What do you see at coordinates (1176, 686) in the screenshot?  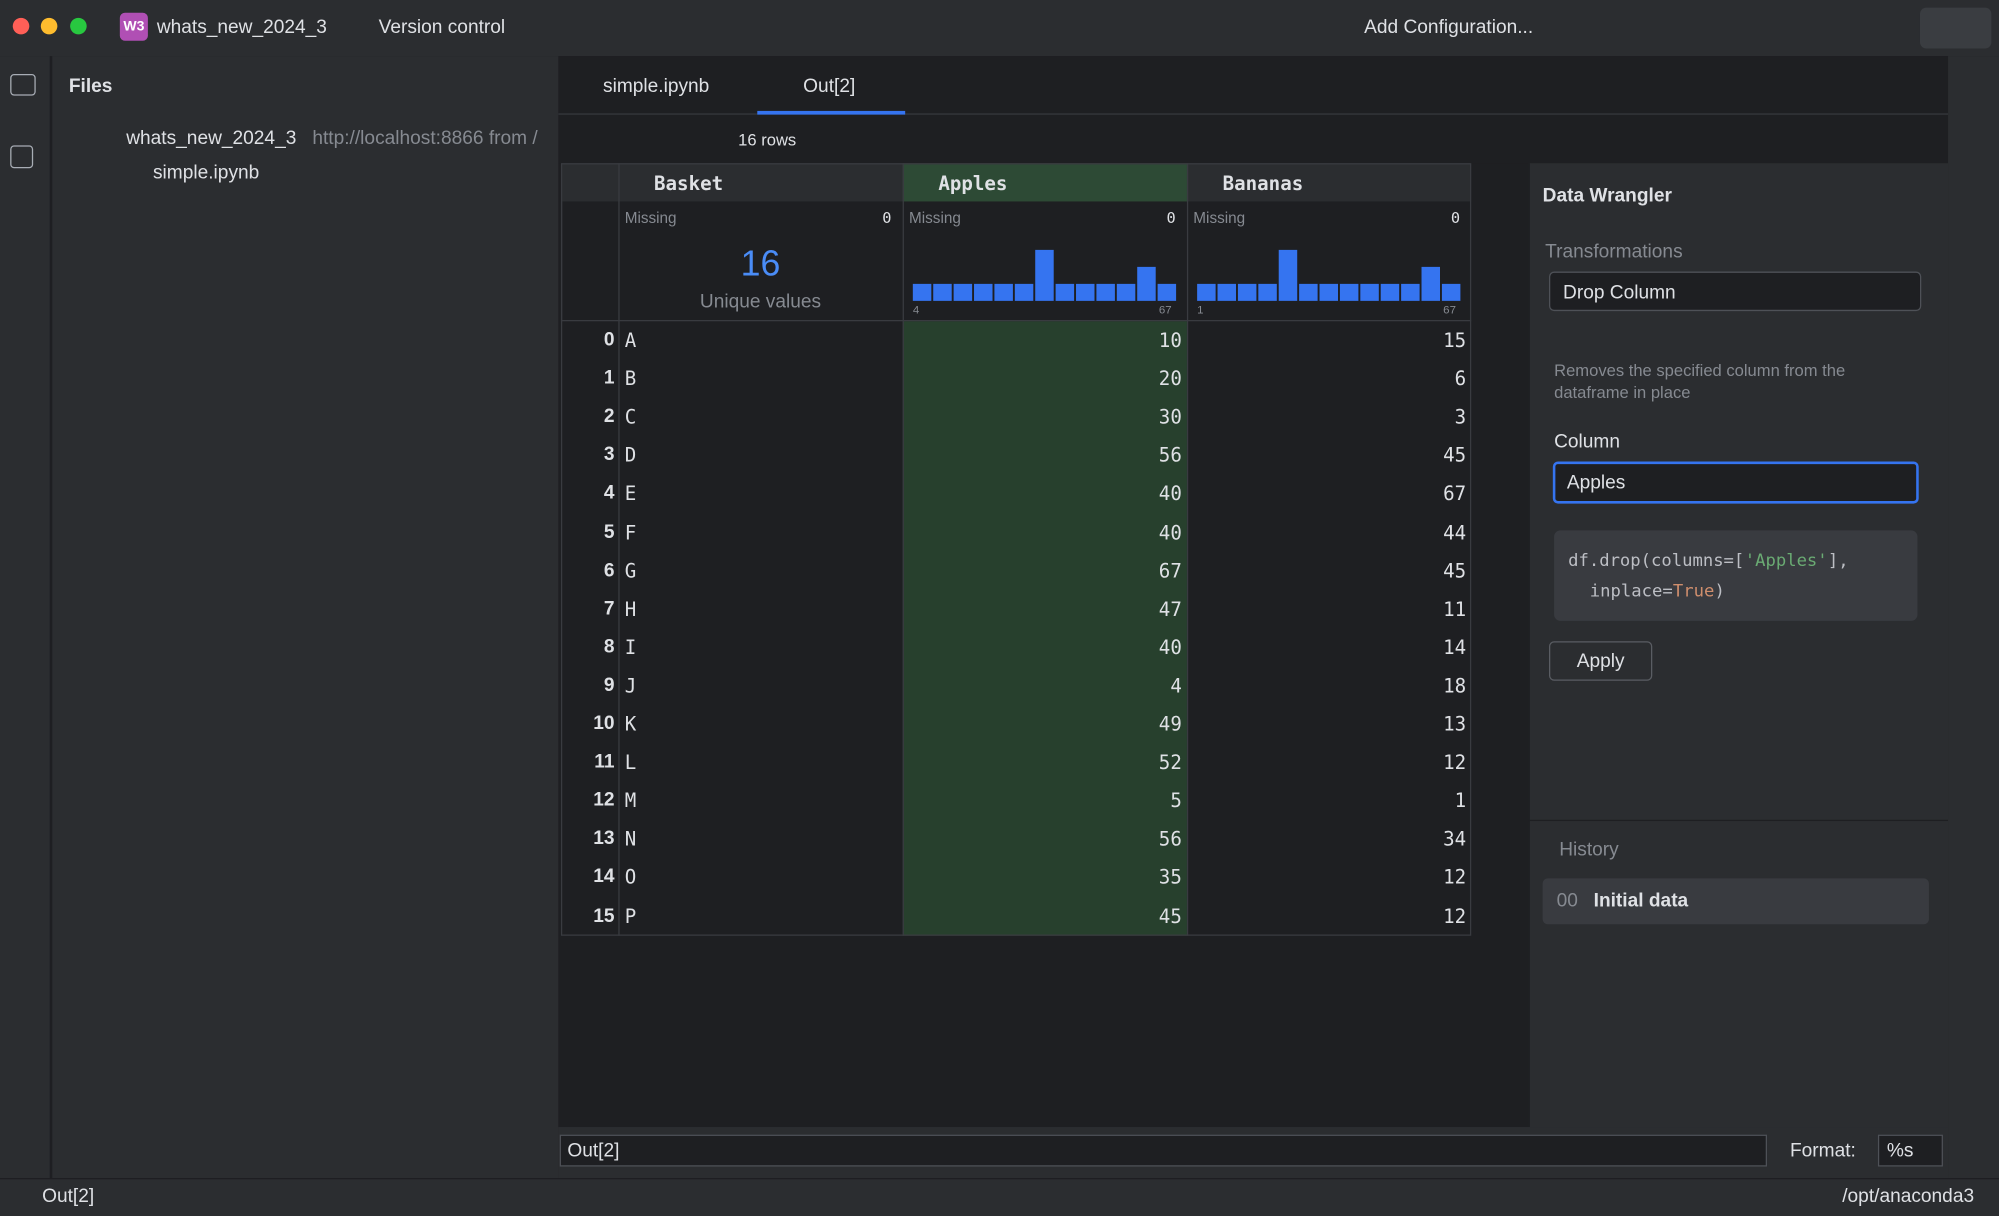 I see `apples-cell: 4` at bounding box center [1176, 686].